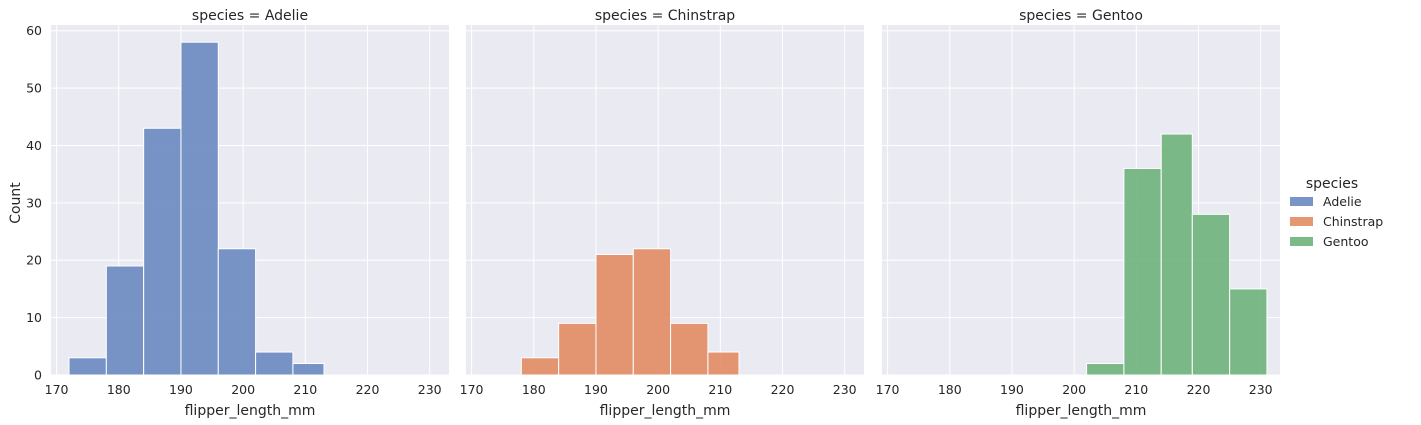  I want to click on y-tick-label: 10, so click(34, 317).